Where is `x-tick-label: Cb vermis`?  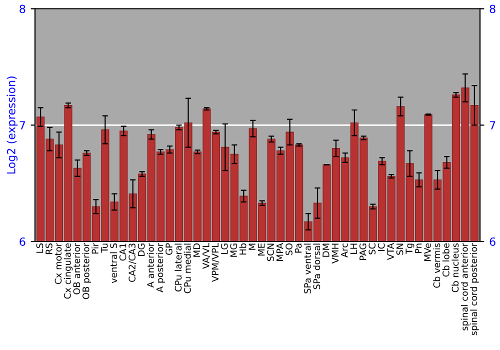
x-tick-label: Cb vermis is located at coordinates (436, 265).